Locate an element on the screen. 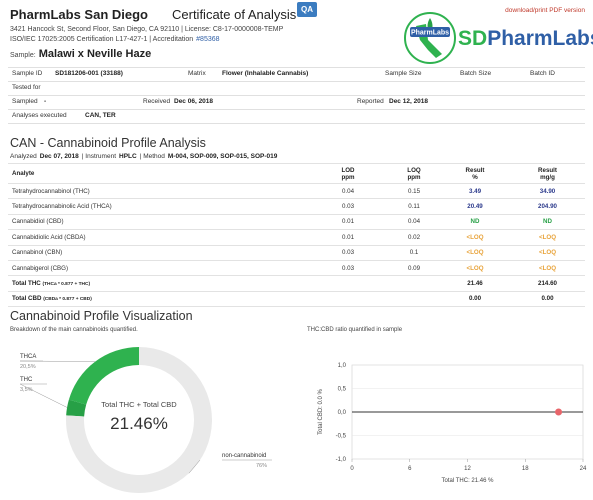 The image size is (593, 500). text-block: - is located at coordinates (45, 102).